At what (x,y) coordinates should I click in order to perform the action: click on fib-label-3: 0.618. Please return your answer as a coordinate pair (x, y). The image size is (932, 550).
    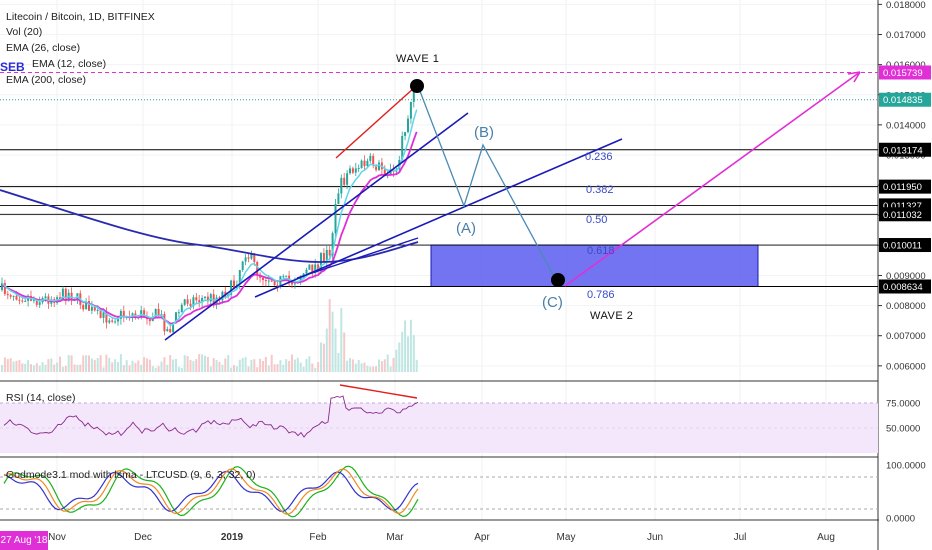
    Looking at the image, I should click on (601, 251).